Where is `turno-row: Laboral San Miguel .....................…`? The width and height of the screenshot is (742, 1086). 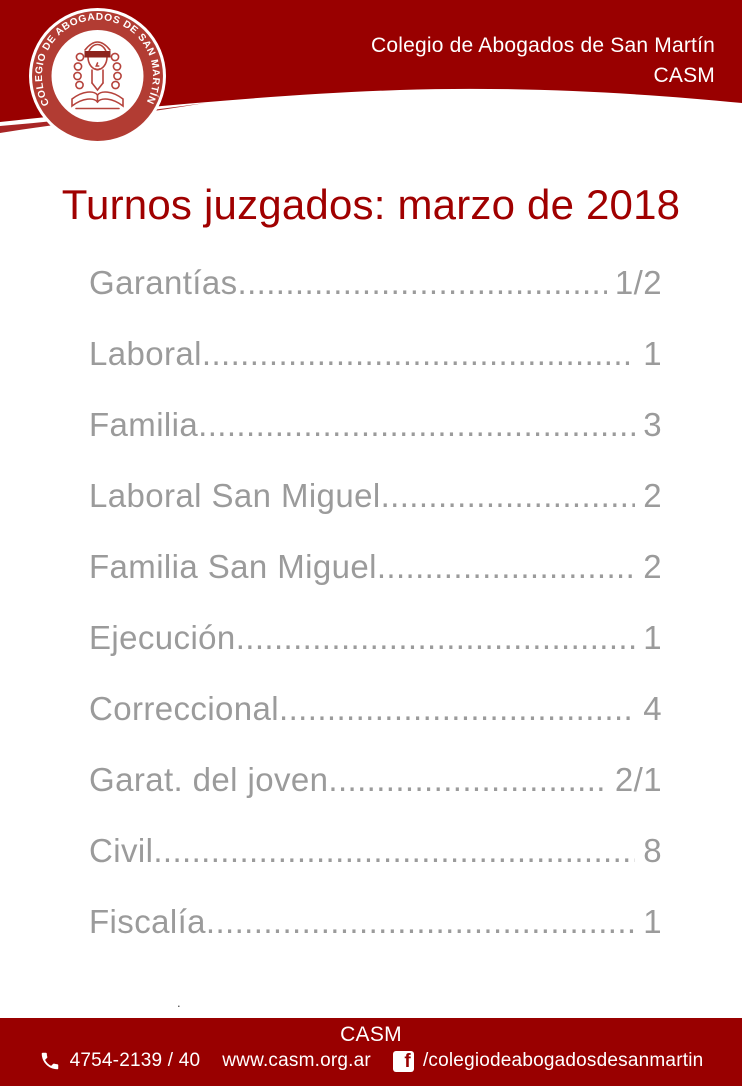 turno-row: Laboral San Miguel .....................… is located at coordinates (375, 495).